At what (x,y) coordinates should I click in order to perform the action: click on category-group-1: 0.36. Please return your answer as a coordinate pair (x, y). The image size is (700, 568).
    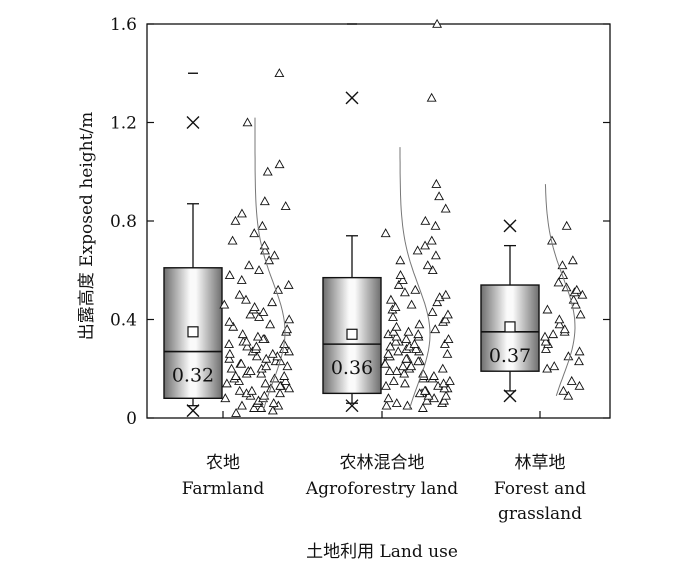
    Looking at the image, I should click on (388, 215).